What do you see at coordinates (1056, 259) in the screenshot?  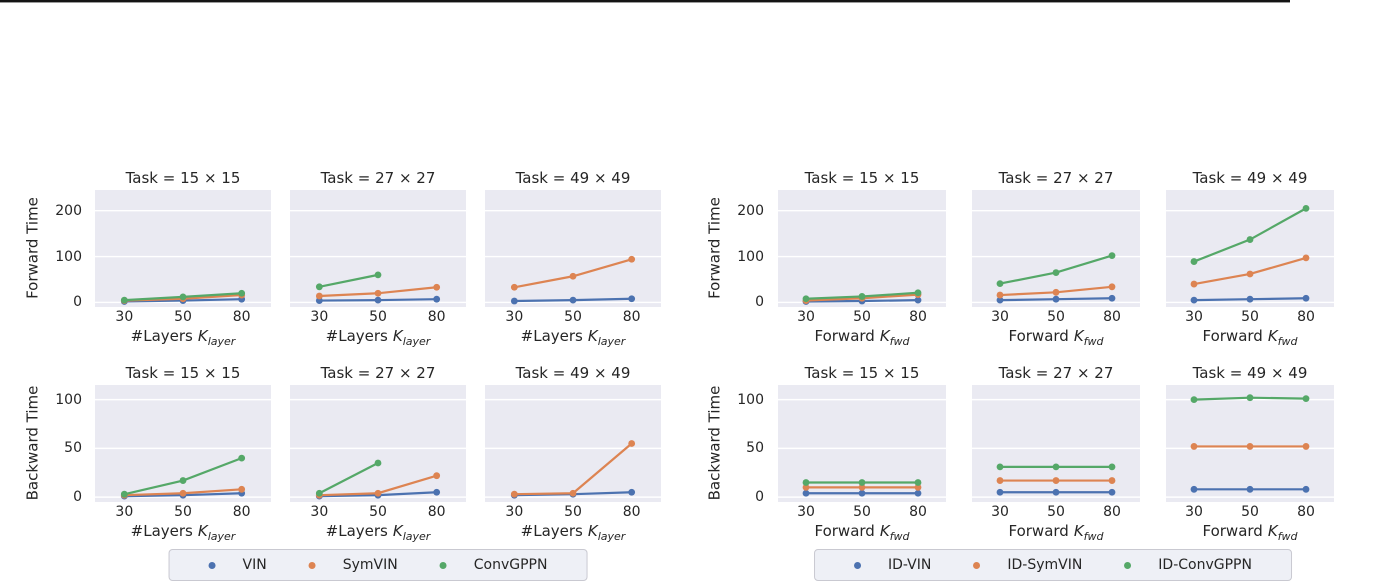 I see `subplot-forward-27x27-fwd: Task = 27 × 27 30 50 80 Forward Kfwd` at bounding box center [1056, 259].